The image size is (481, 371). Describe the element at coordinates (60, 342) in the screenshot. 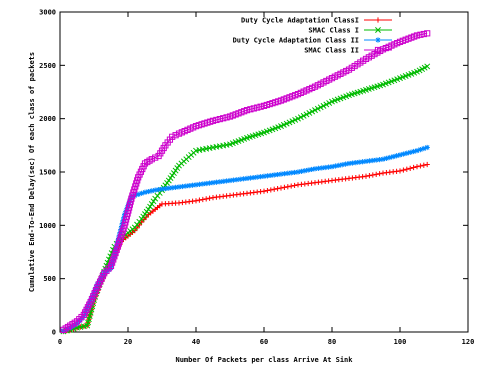

I see `x-tick-label: 0` at that location.